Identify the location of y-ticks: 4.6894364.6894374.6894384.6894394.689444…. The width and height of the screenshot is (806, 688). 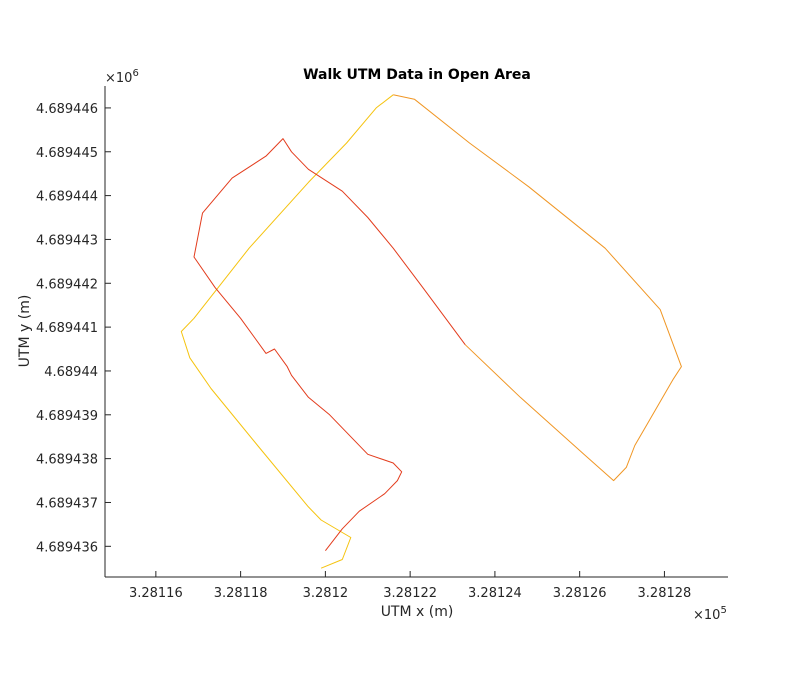
(73, 328).